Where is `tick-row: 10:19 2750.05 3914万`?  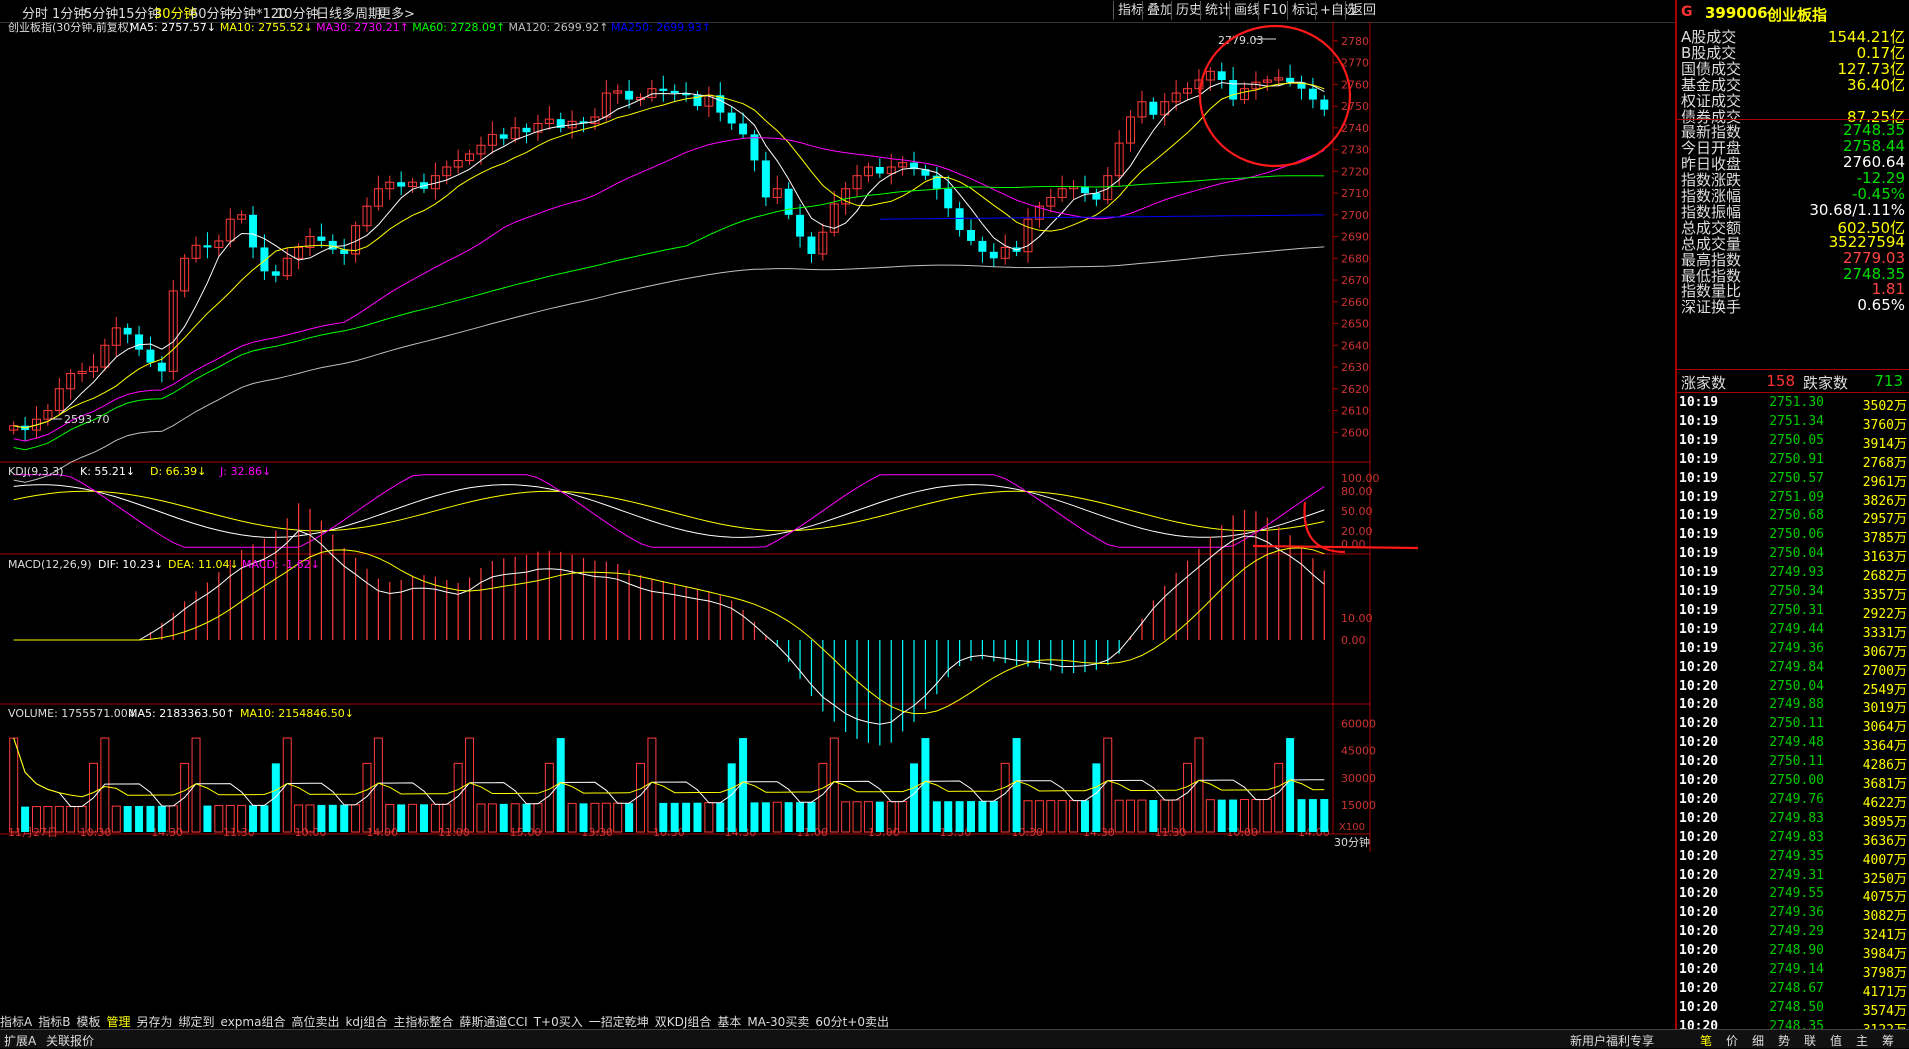
tick-row: 10:19 2750.05 3914万 is located at coordinates (1794, 442).